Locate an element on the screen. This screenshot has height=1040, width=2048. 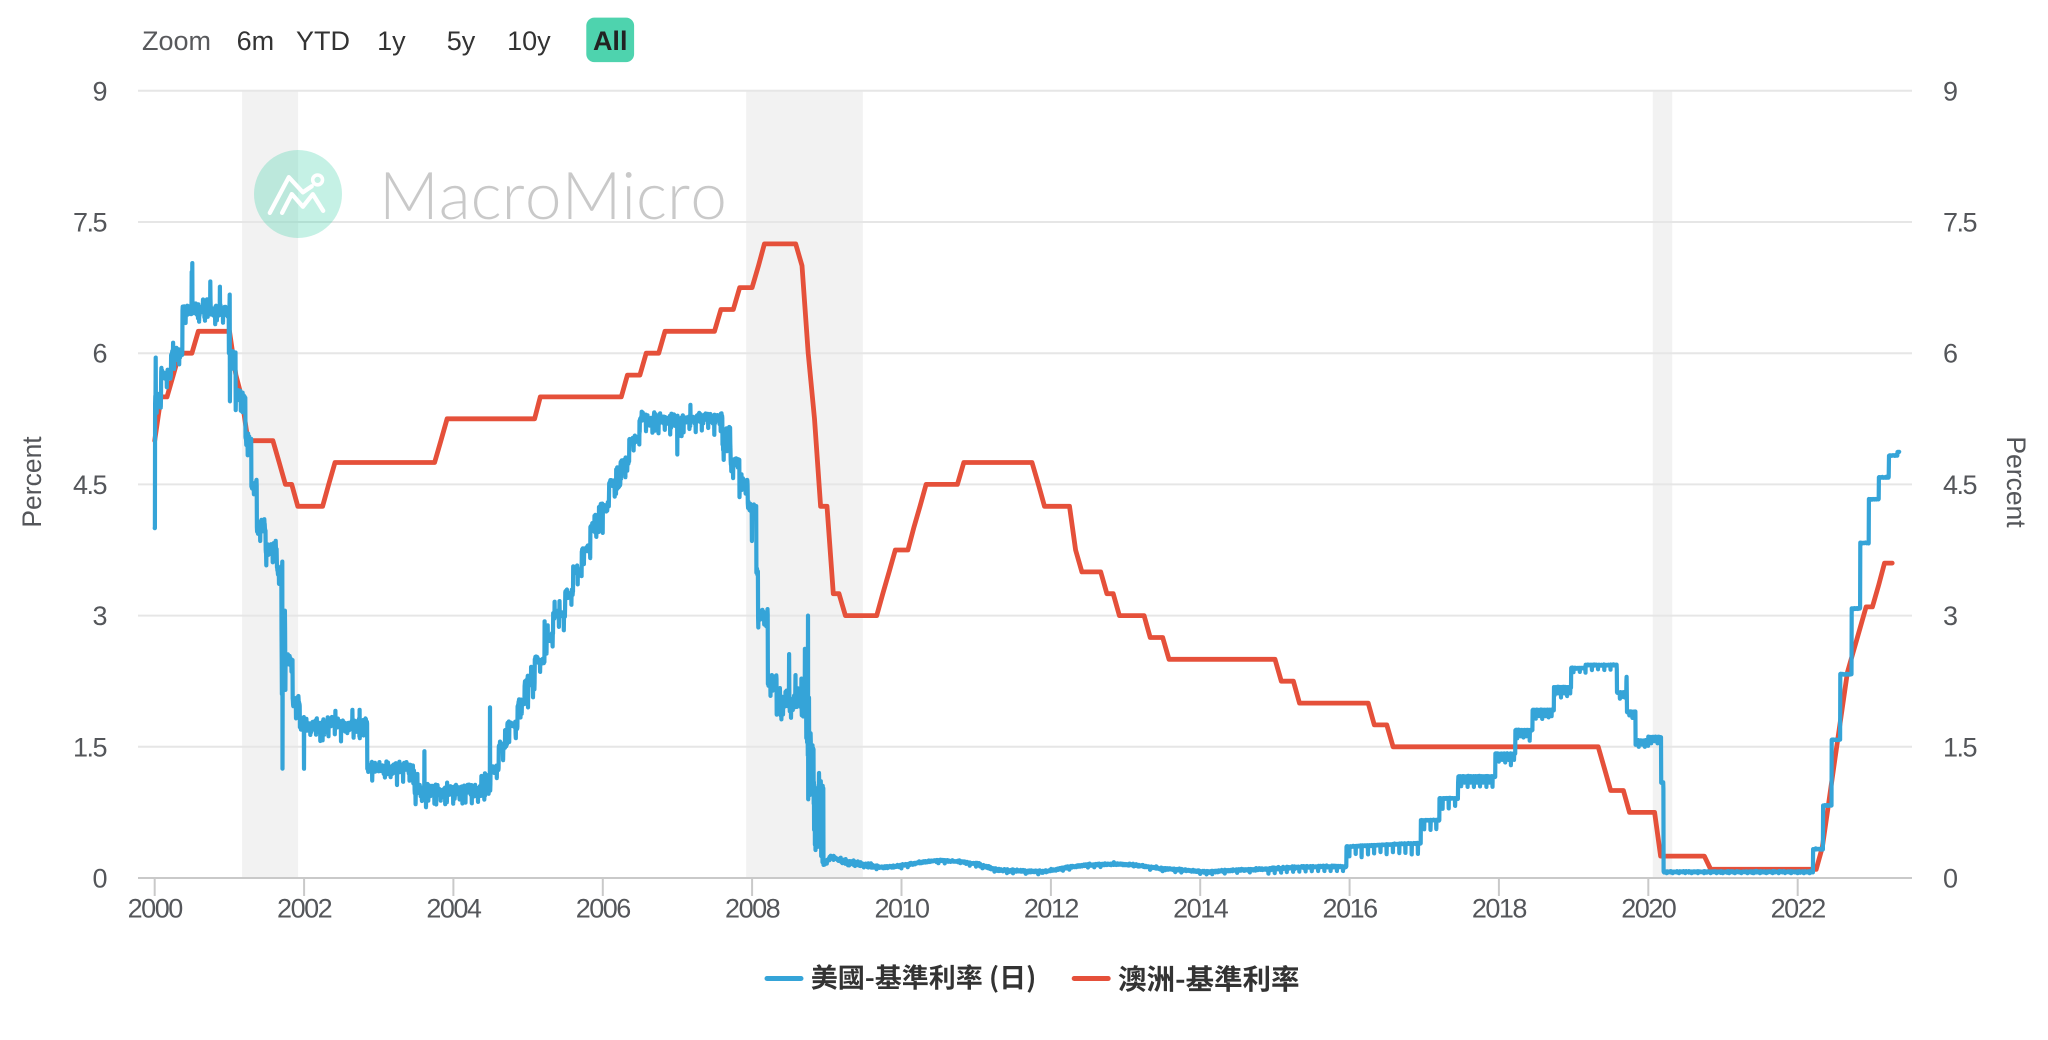
svg-text: 6m is located at coordinates (256, 41).